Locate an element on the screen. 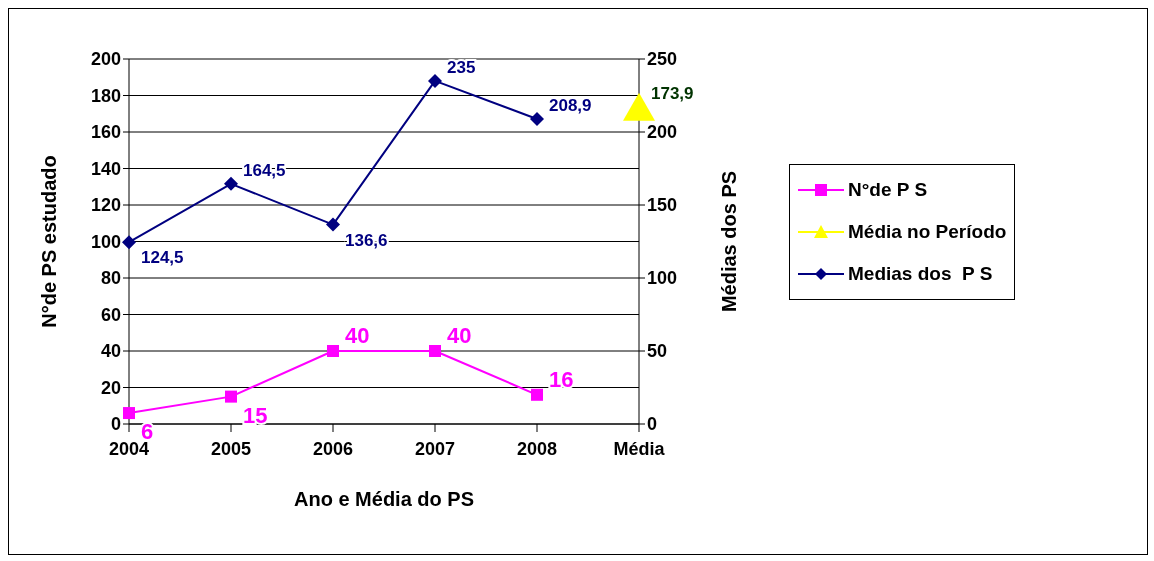 This screenshot has width=1154, height=561. data-label: 124,5 is located at coordinates (162, 258).